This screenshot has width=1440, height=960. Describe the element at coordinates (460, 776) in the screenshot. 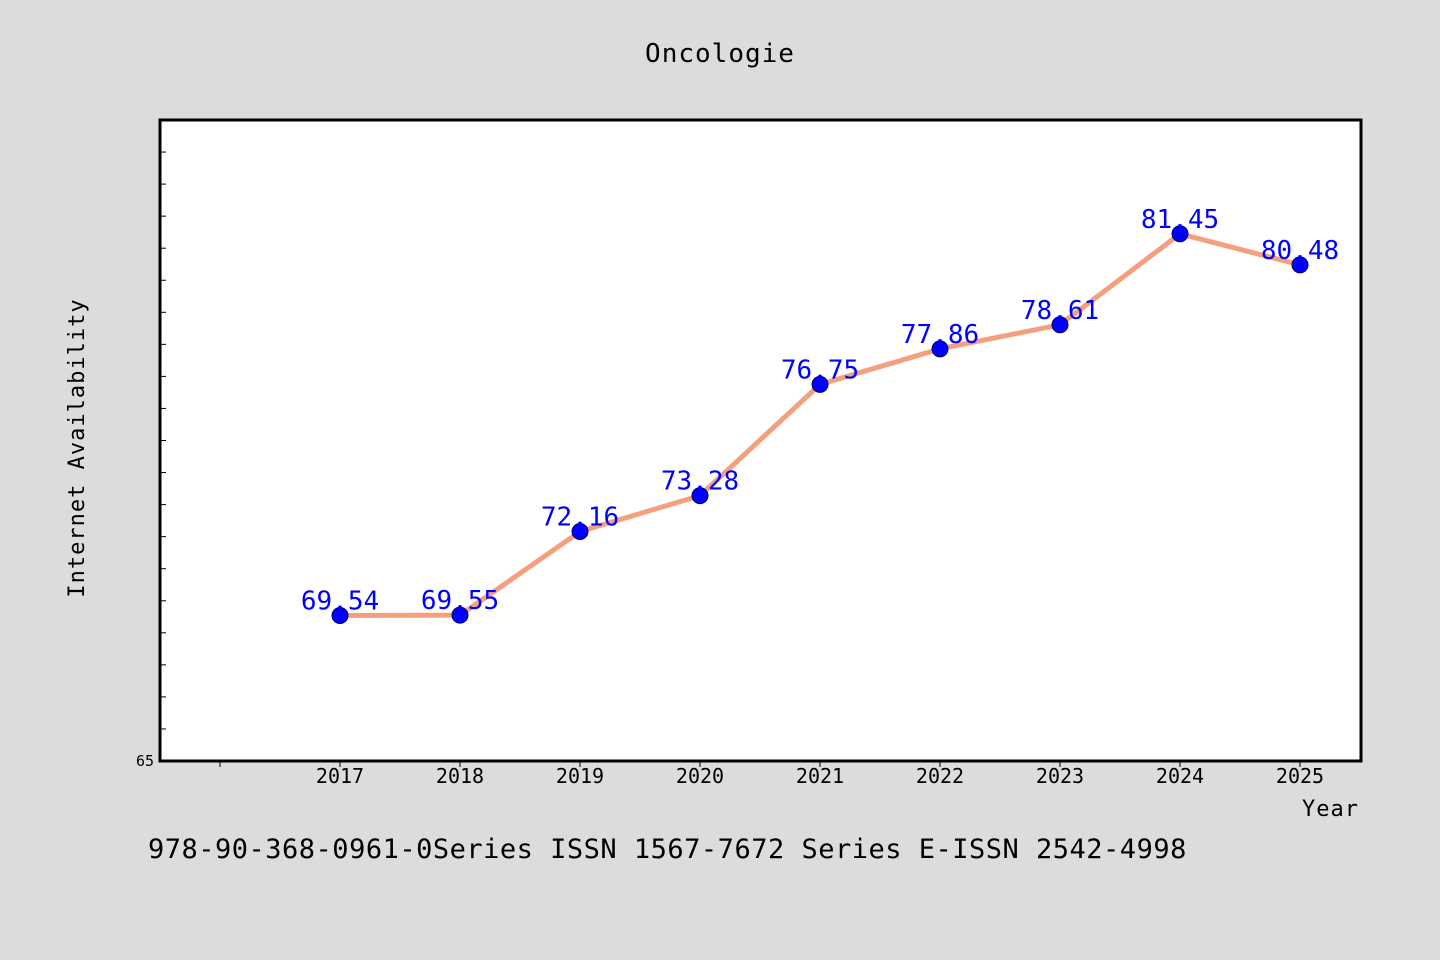

I see `x-tick-label: 2018` at that location.